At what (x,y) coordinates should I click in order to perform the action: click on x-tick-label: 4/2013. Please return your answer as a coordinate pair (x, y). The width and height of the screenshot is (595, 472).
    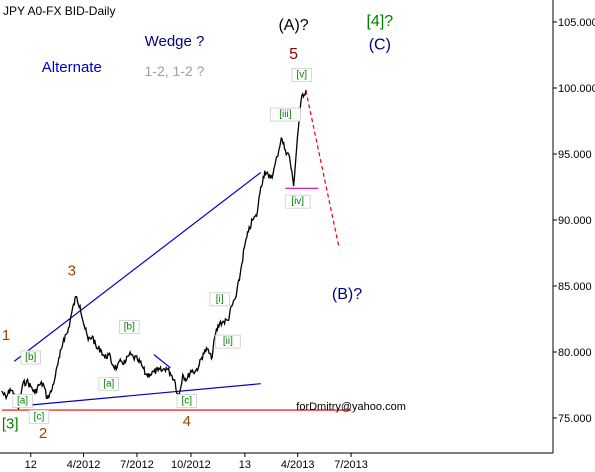
    Looking at the image, I should click on (298, 465).